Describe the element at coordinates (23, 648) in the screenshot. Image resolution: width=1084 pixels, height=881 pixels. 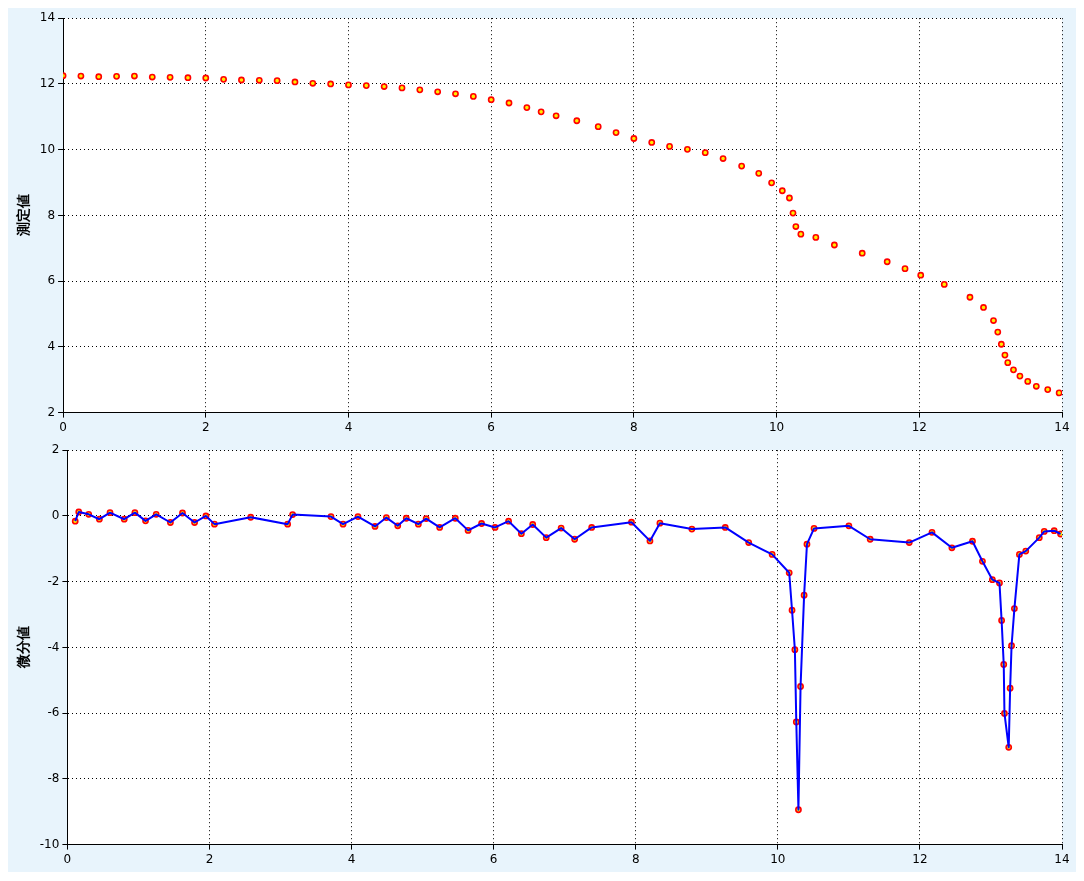
I see `y-axis-title: 微分値` at that location.